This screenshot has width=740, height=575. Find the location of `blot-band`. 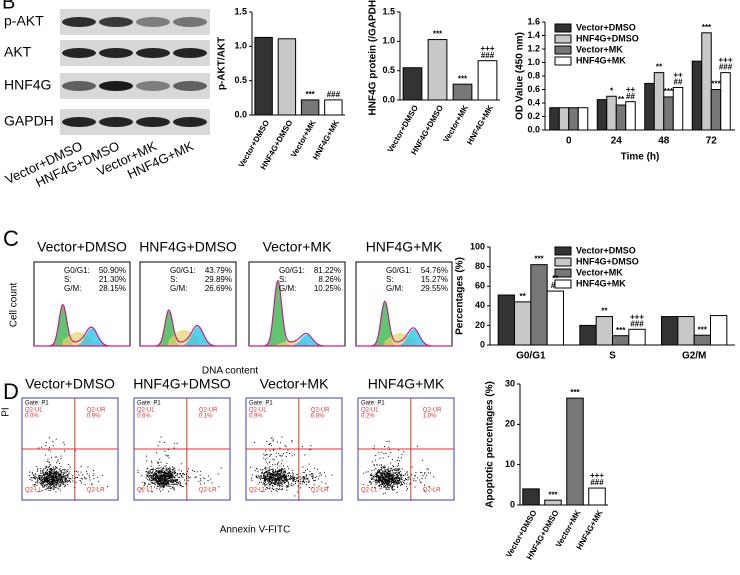

blot-band is located at coordinates (79, 86).